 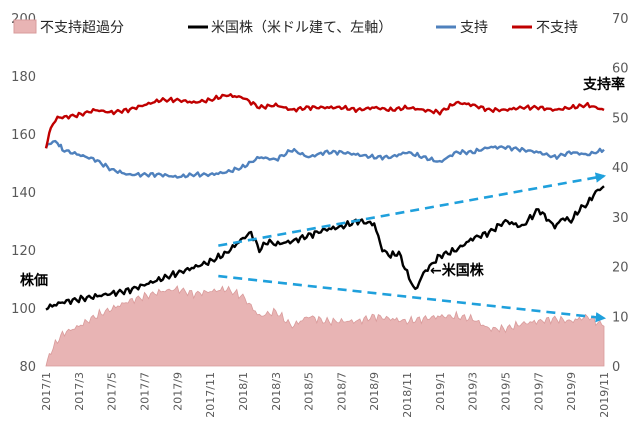 I want to click on x-tick-label: 2018/1, so click(x=243, y=391).